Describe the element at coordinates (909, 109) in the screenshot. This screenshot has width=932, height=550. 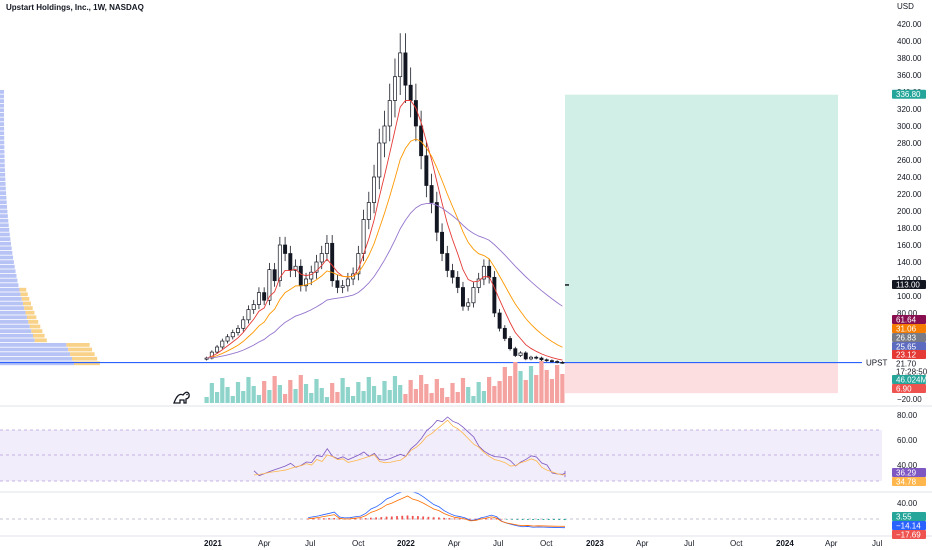
I see `price-tick-label: 320.00` at that location.